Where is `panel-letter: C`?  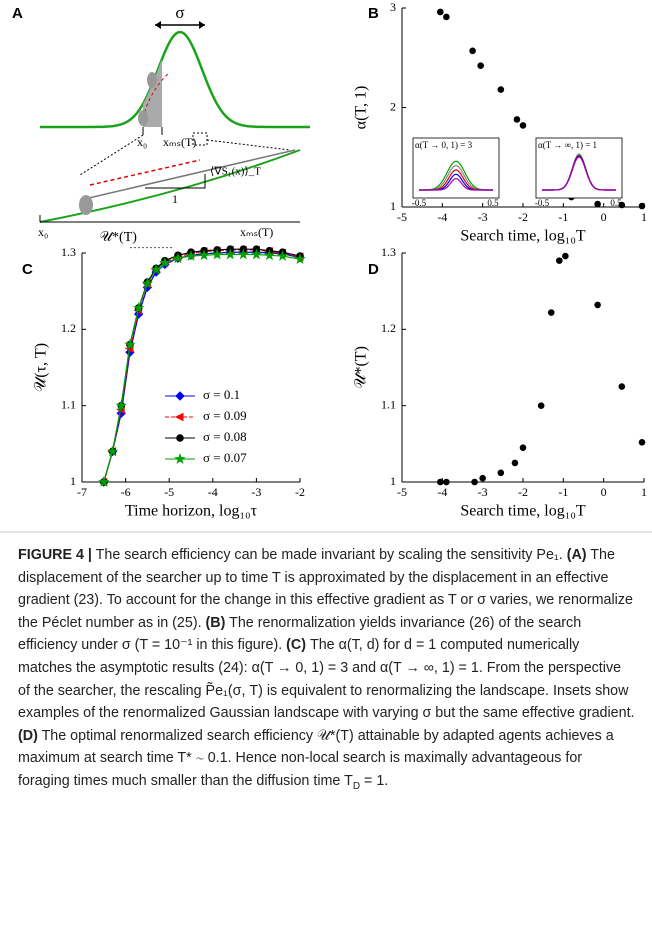
panel-letter: C is located at coordinates (27, 269).